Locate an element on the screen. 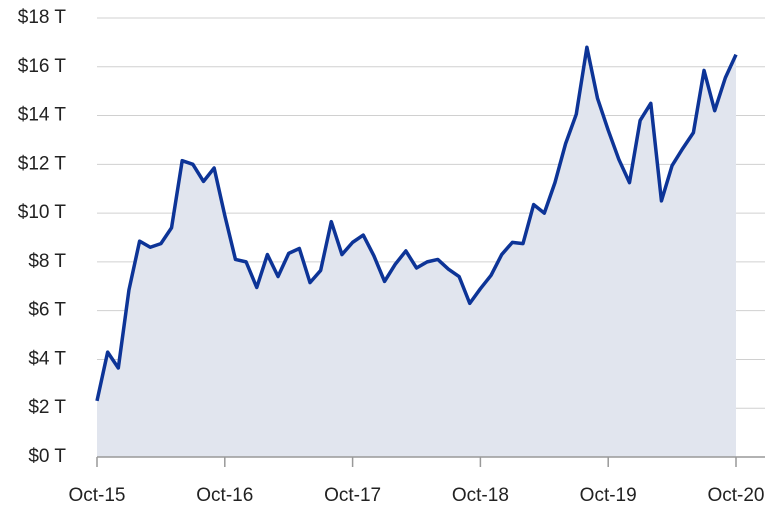 The width and height of the screenshot is (778, 518). x-tick-label: Oct-19 is located at coordinates (608, 495).